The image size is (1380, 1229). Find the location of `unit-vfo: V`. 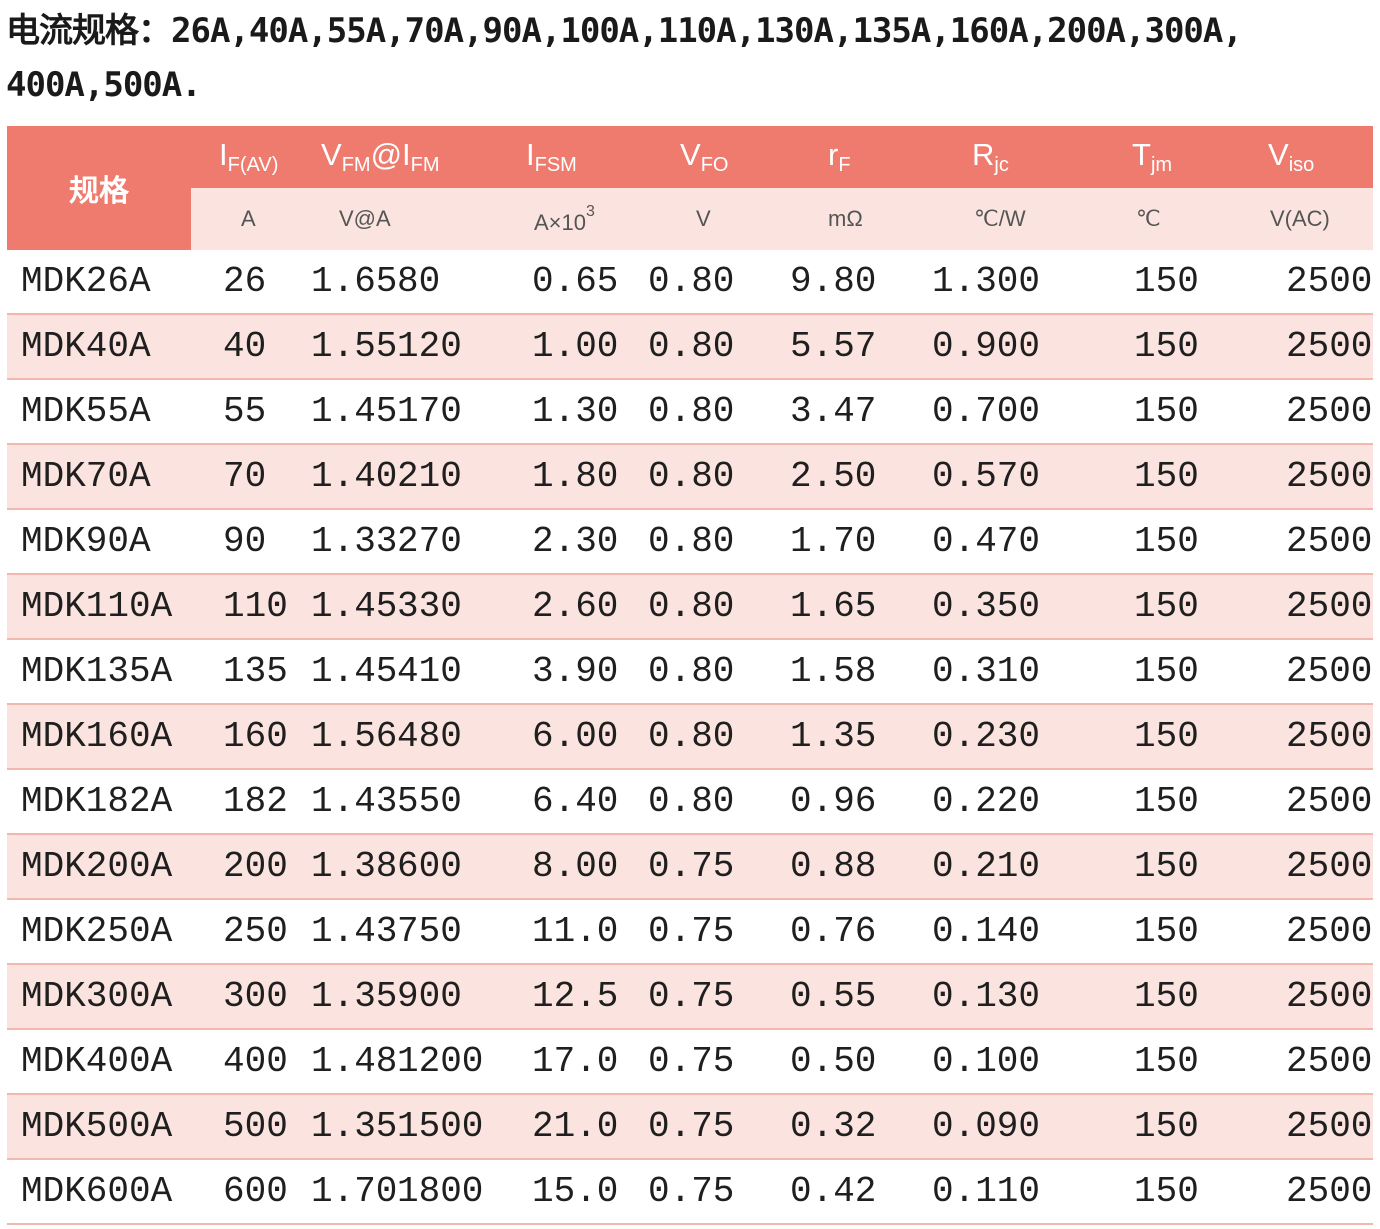

unit-vfo: V is located at coordinates (700, 219).